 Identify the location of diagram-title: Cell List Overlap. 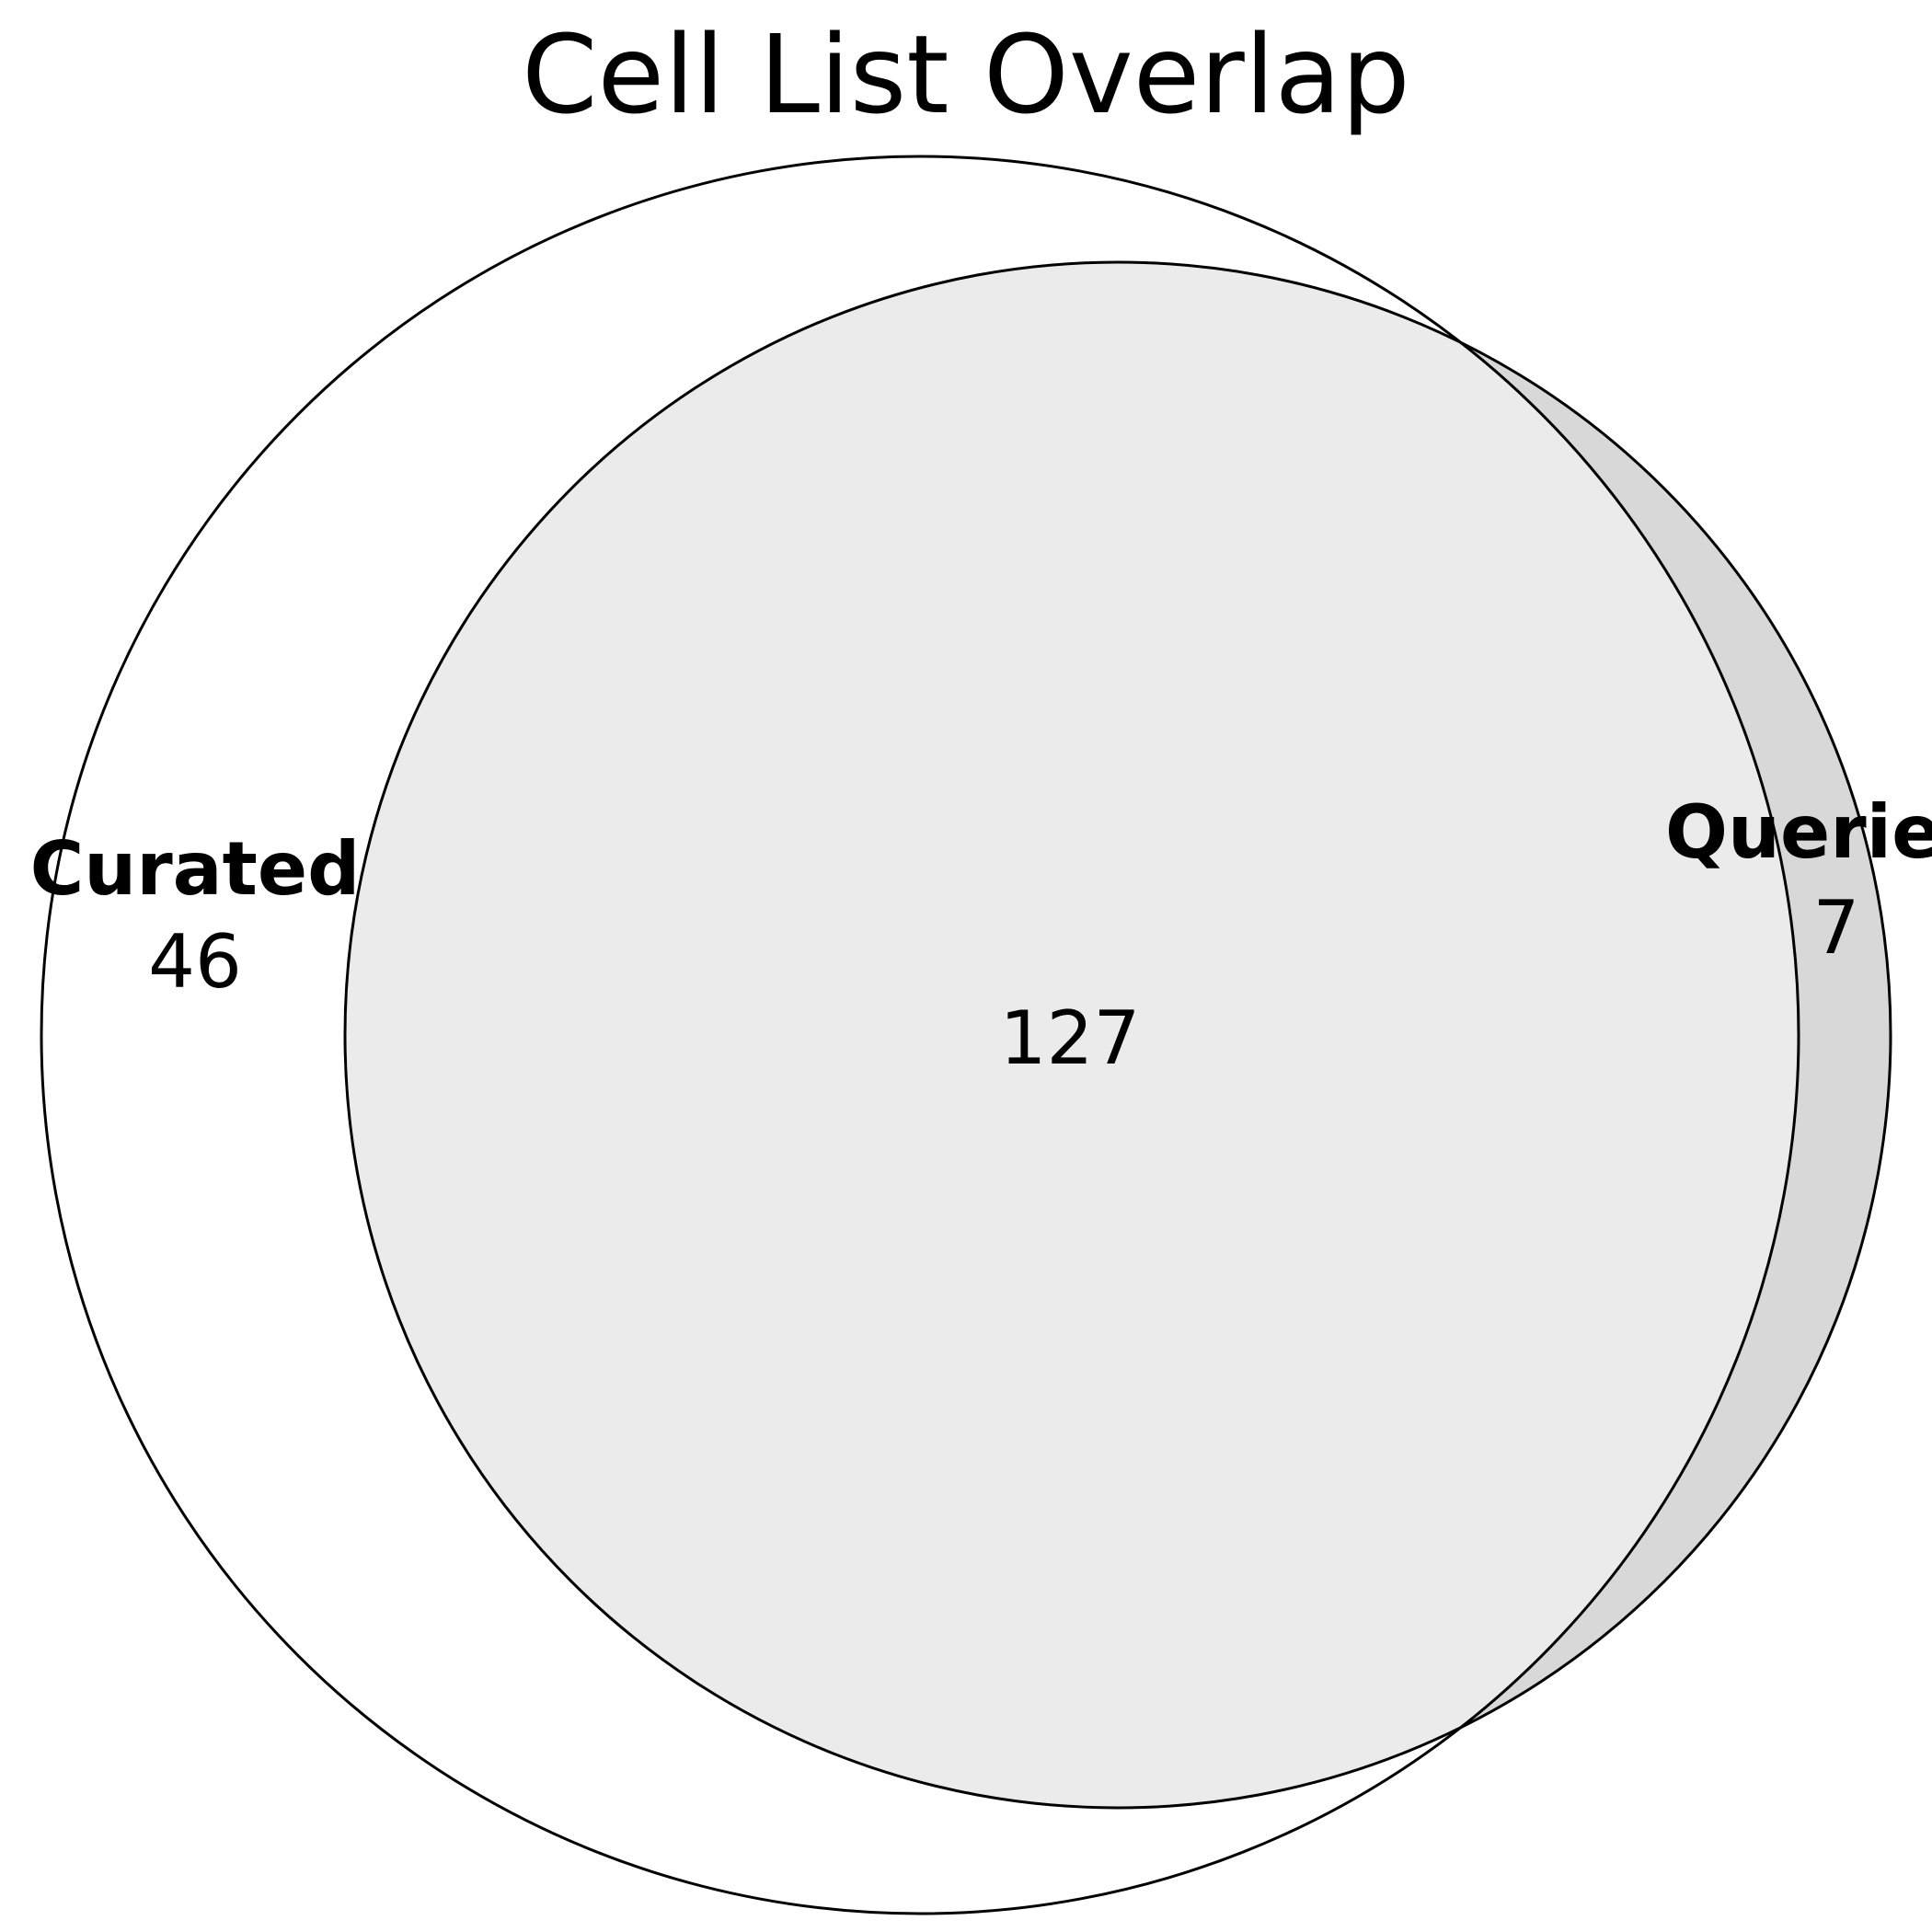
(966, 74).